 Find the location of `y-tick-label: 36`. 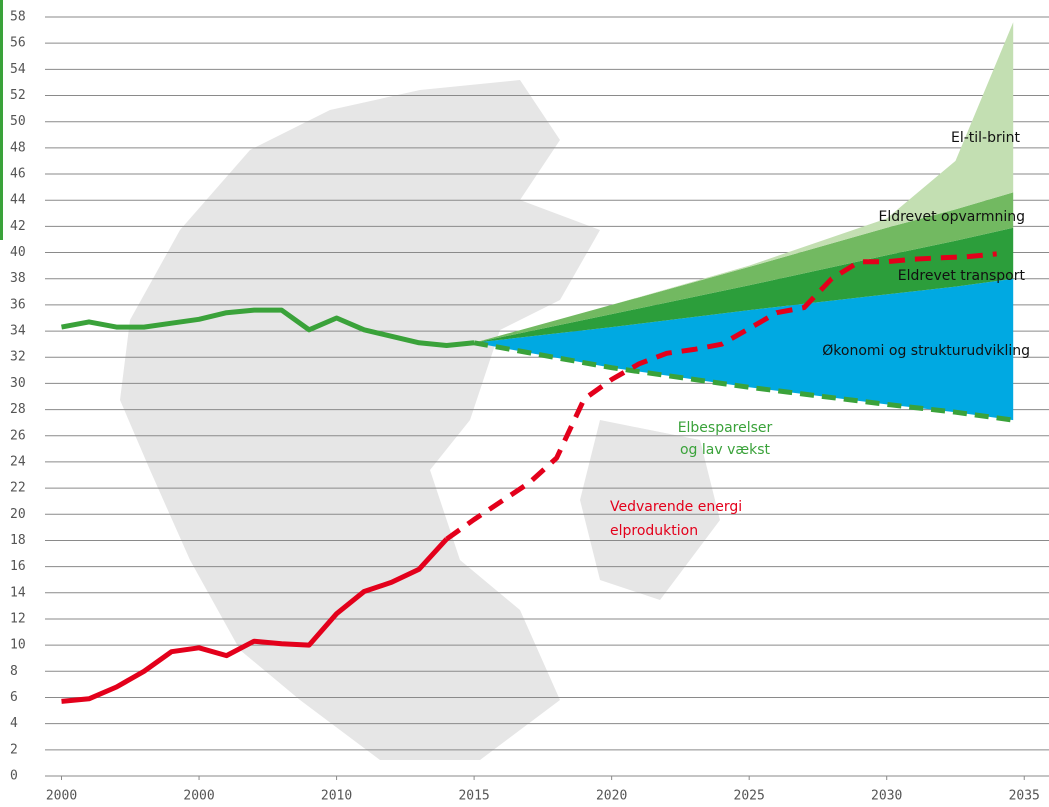

y-tick-label: 36 is located at coordinates (18, 304).